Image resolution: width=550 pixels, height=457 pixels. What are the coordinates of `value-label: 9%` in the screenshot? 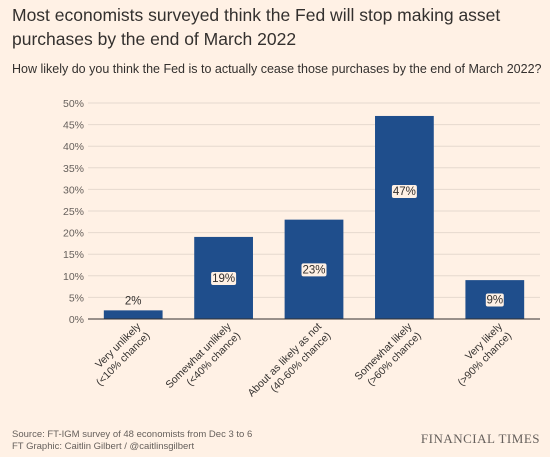 It's located at (494, 301).